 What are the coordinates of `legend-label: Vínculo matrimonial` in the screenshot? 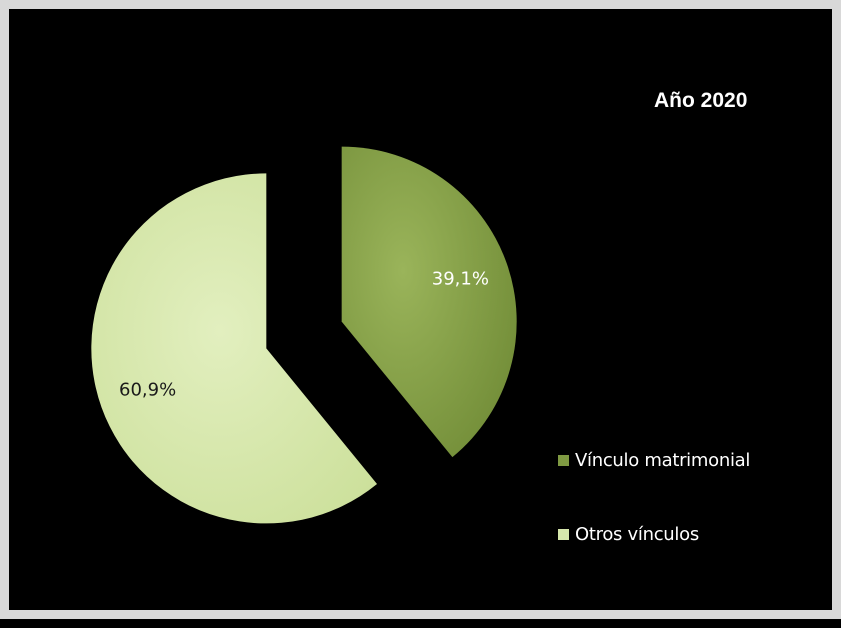 It's located at (663, 460).